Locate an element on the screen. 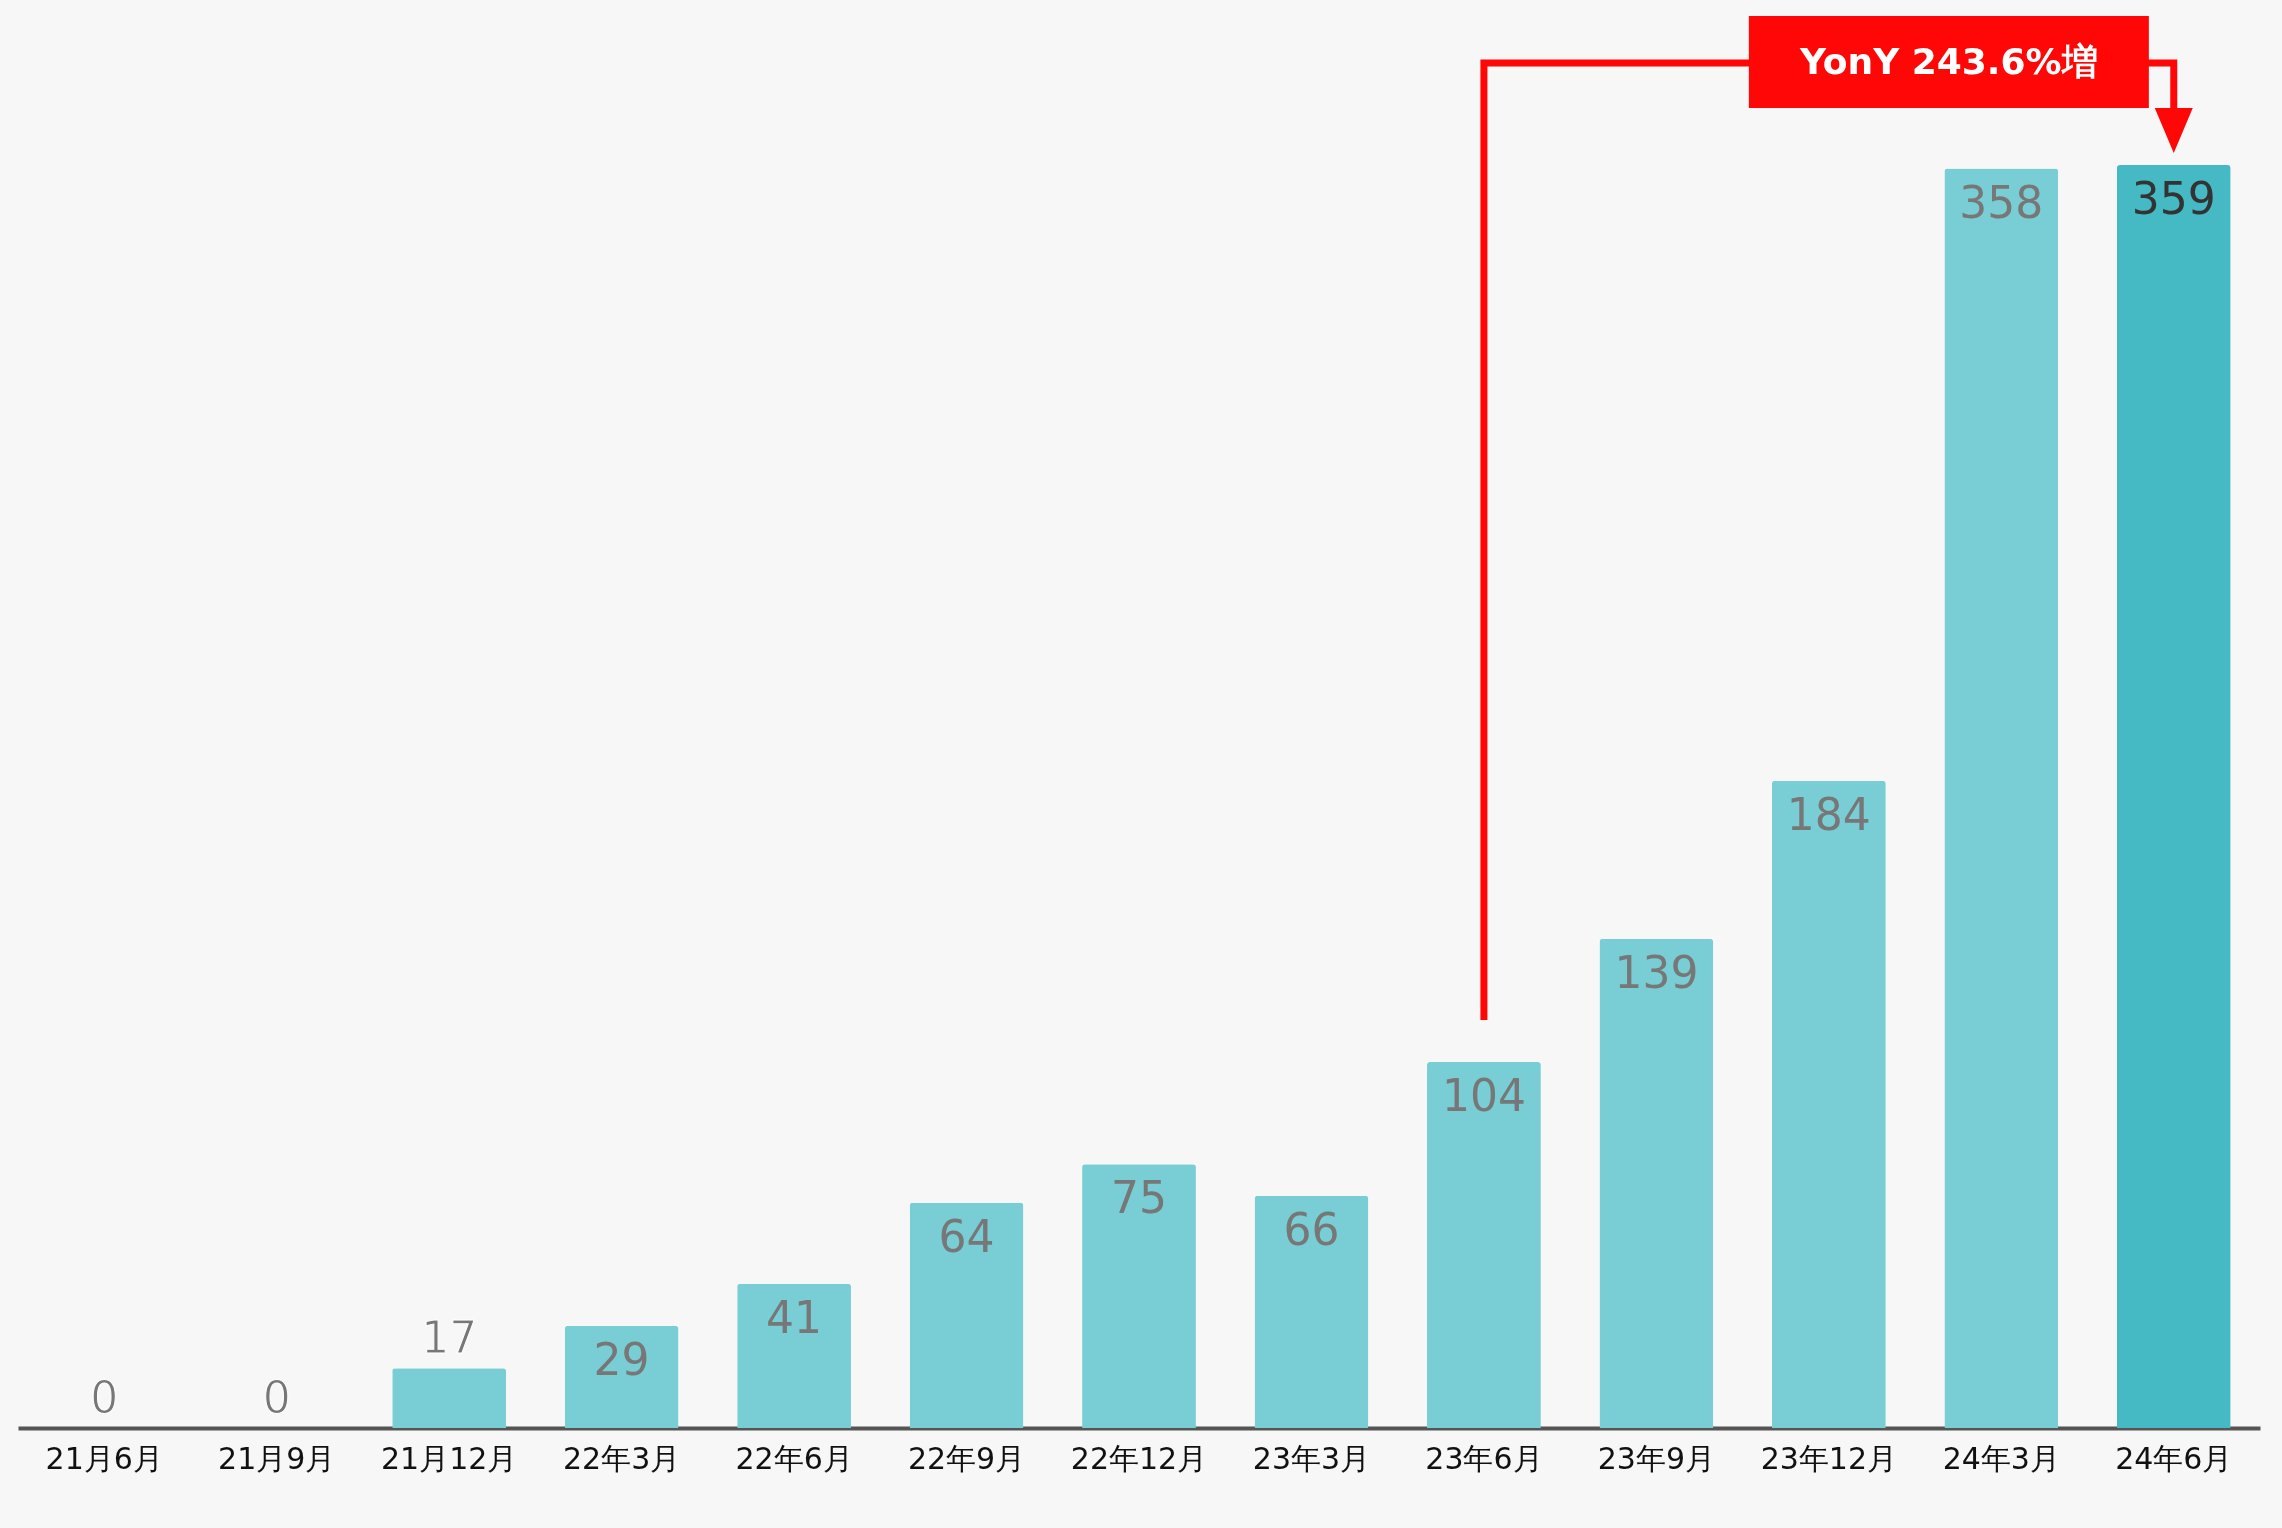 The width and height of the screenshot is (2282, 1528). data-label: 75 is located at coordinates (1139, 1198).